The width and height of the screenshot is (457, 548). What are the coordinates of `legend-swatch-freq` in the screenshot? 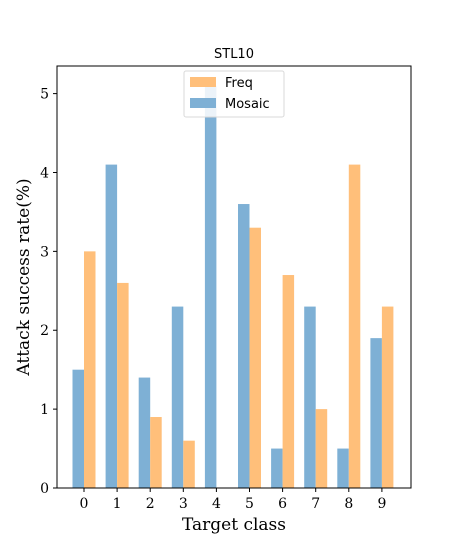 It's located at (203, 82).